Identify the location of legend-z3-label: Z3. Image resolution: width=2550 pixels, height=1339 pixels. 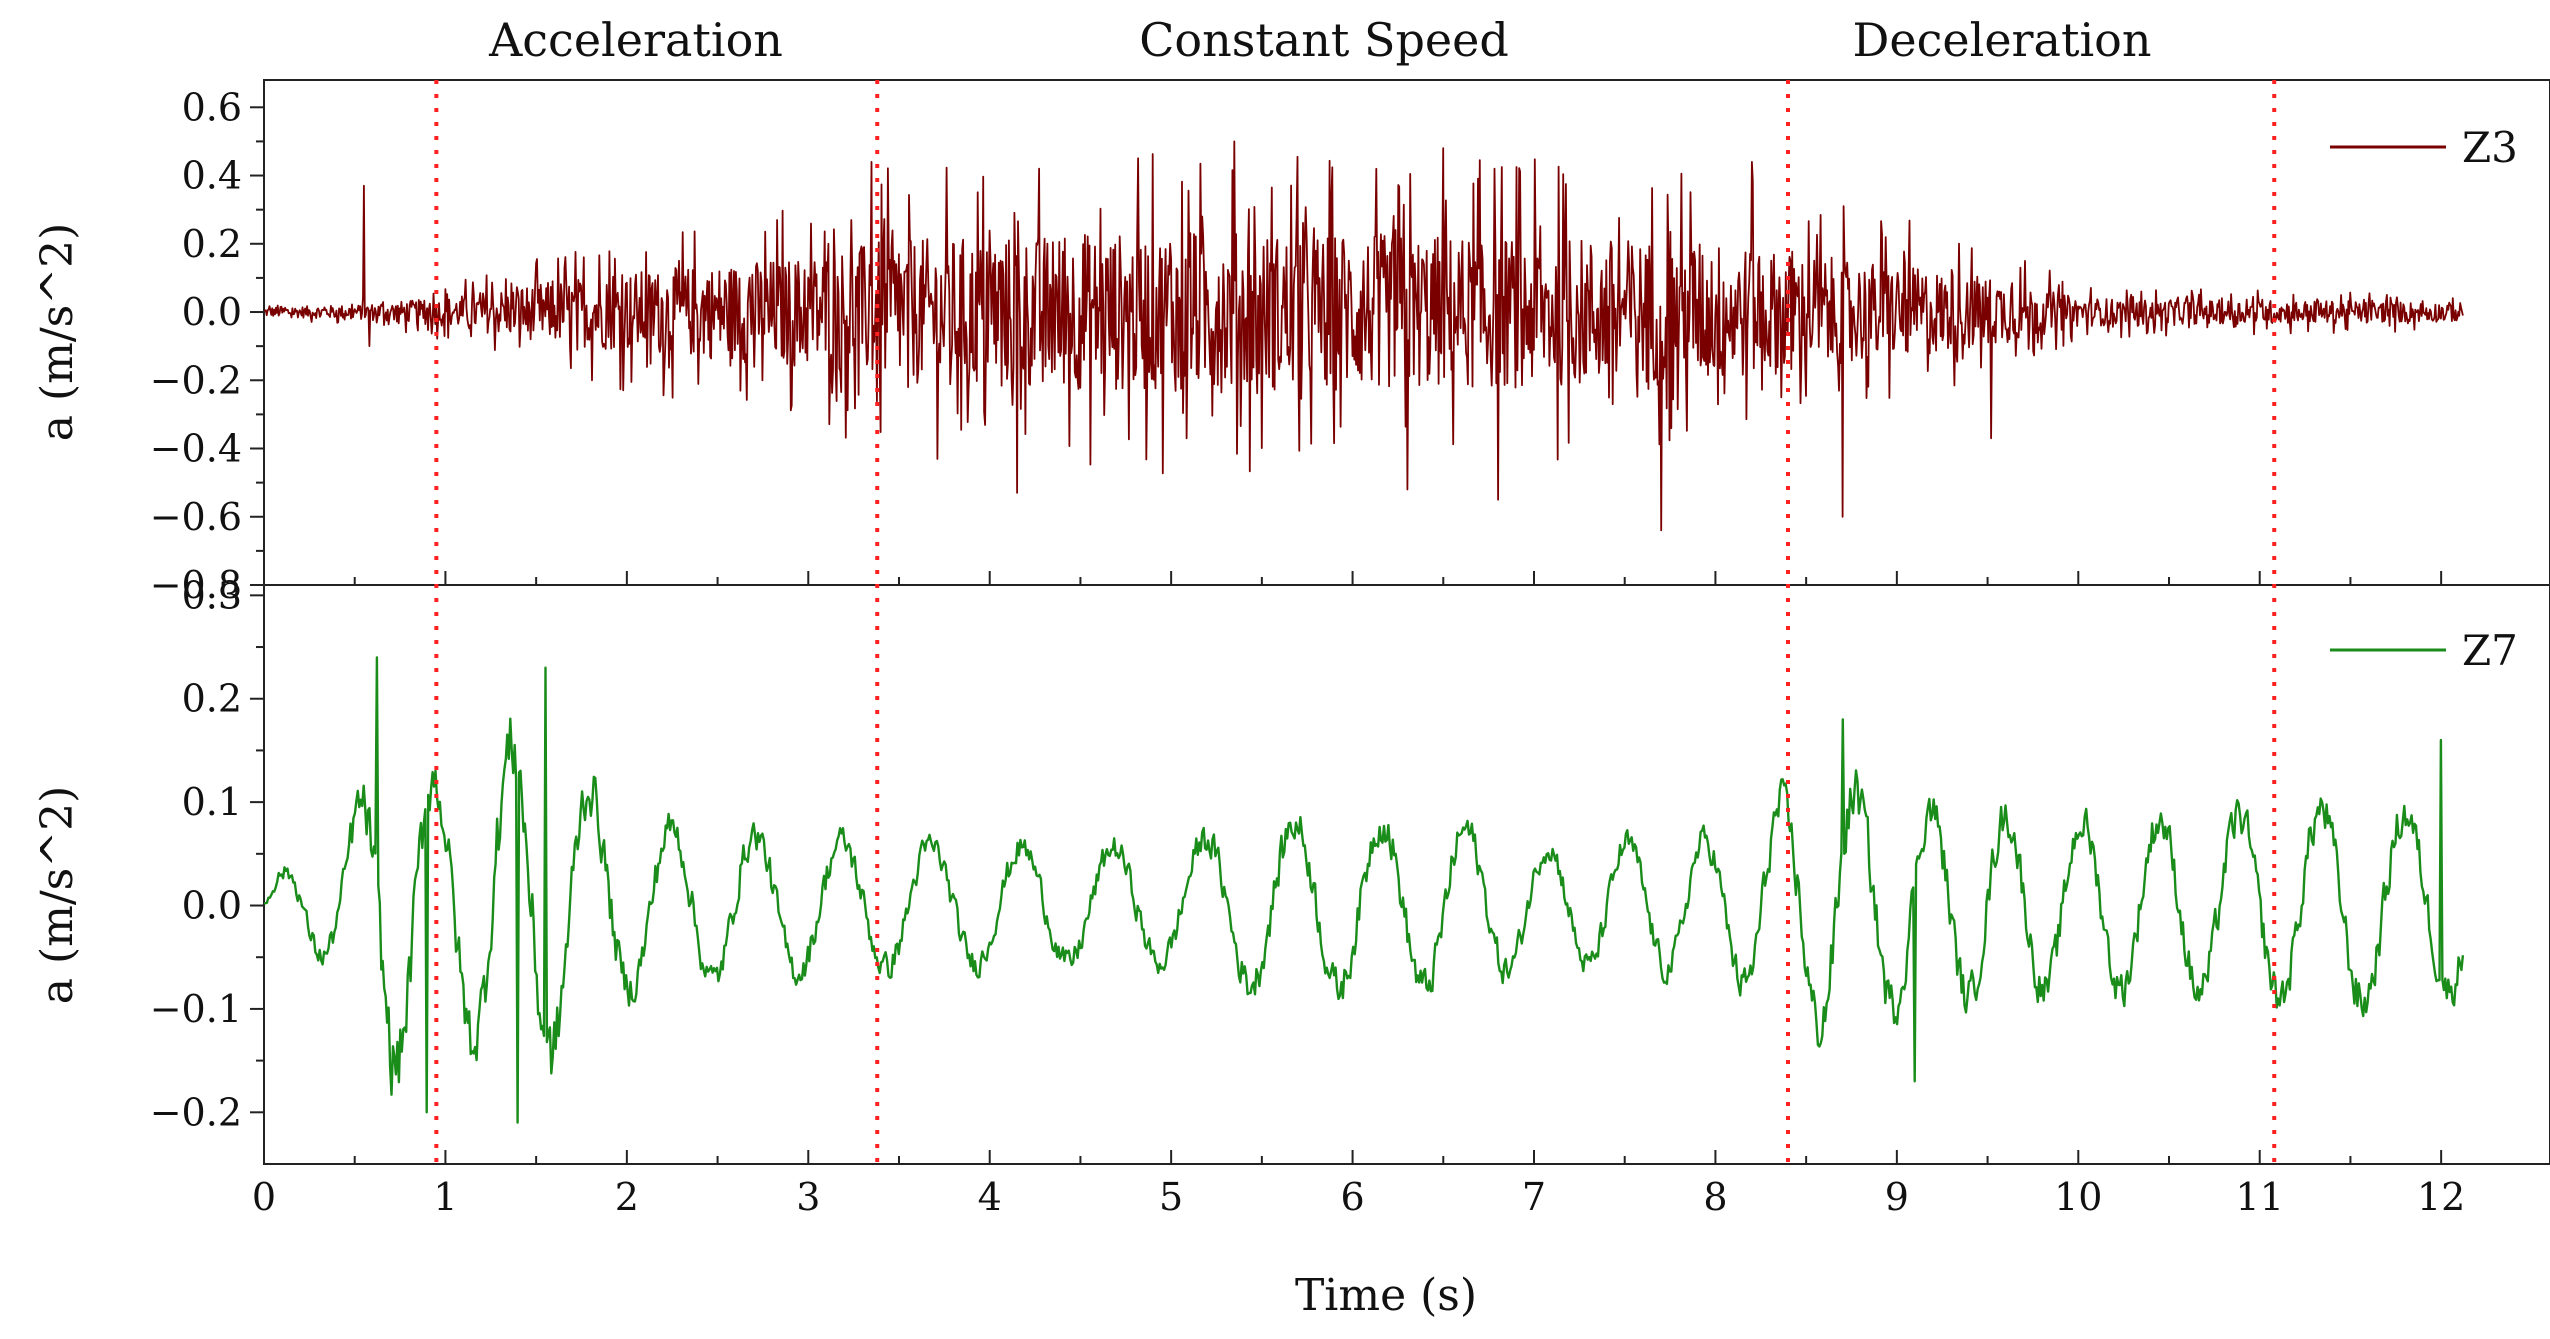
(2490, 147).